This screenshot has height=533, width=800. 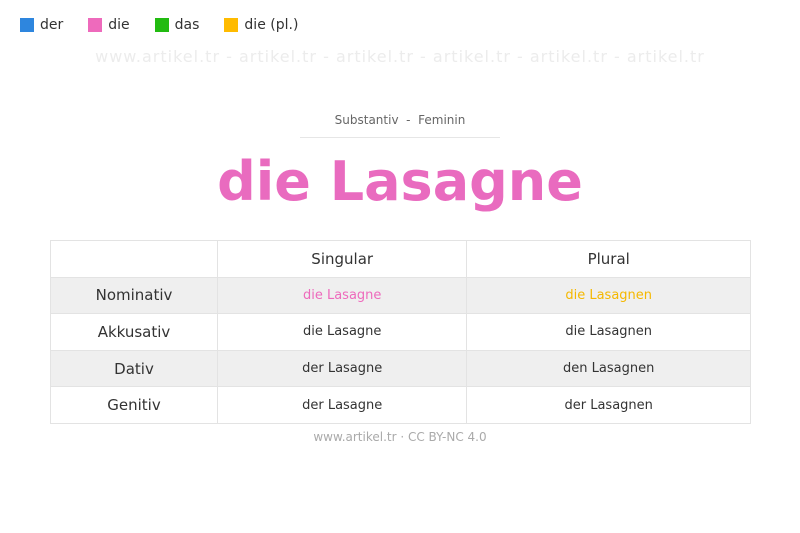 I want to click on legend-die: die, so click(x=109, y=25).